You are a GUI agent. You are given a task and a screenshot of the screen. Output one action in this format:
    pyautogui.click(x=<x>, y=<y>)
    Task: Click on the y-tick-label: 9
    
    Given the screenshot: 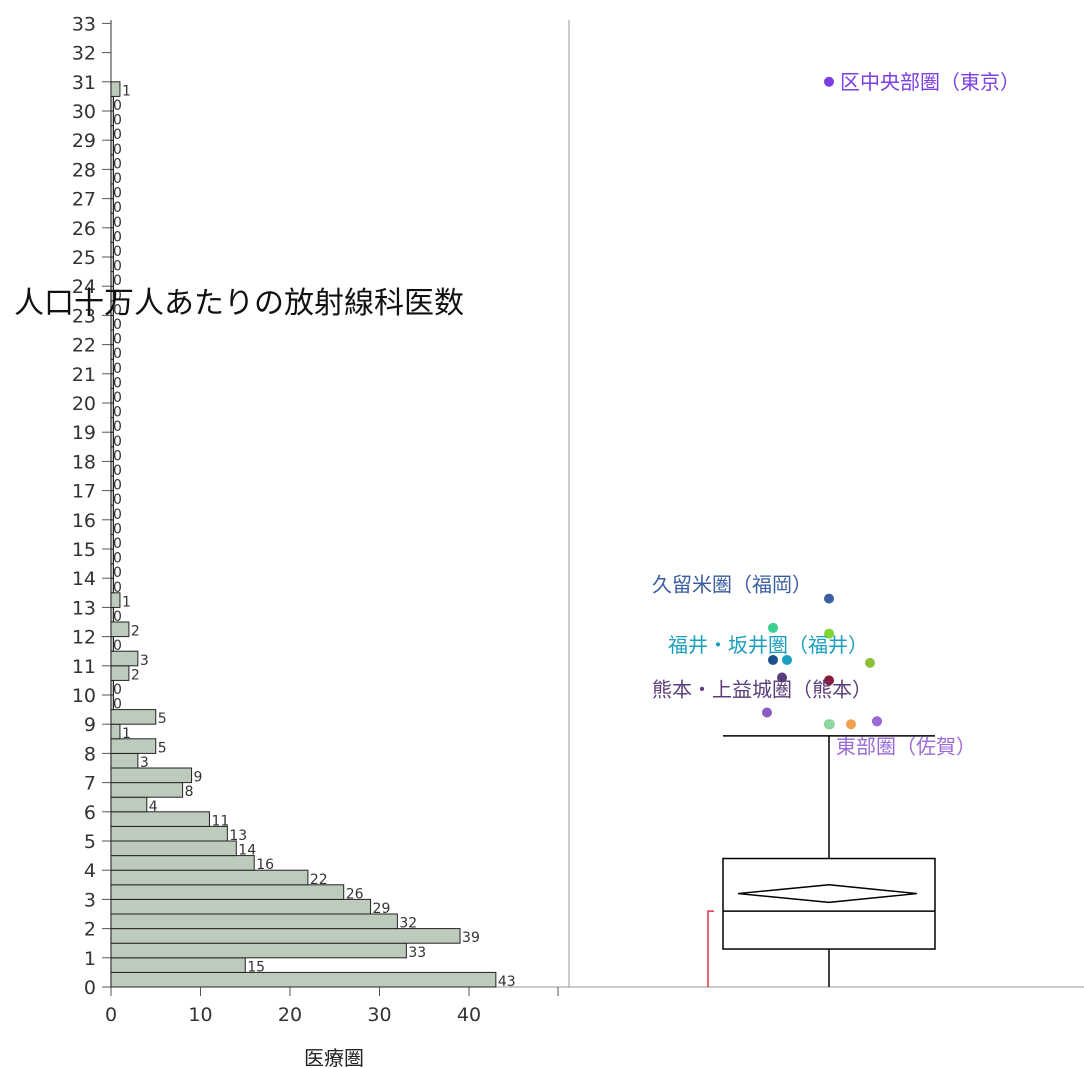 What is the action you would take?
    pyautogui.click(x=90, y=725)
    